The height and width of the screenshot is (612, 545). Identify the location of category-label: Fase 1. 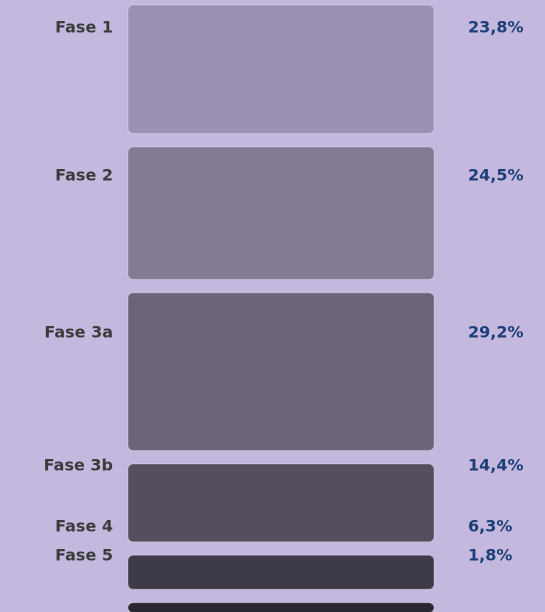
(84, 27).